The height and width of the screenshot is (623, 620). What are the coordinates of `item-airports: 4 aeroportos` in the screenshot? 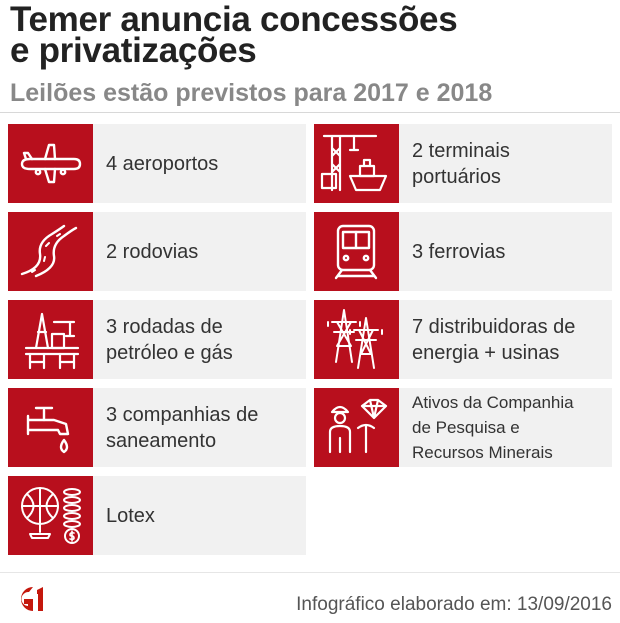 It's located at (157, 163).